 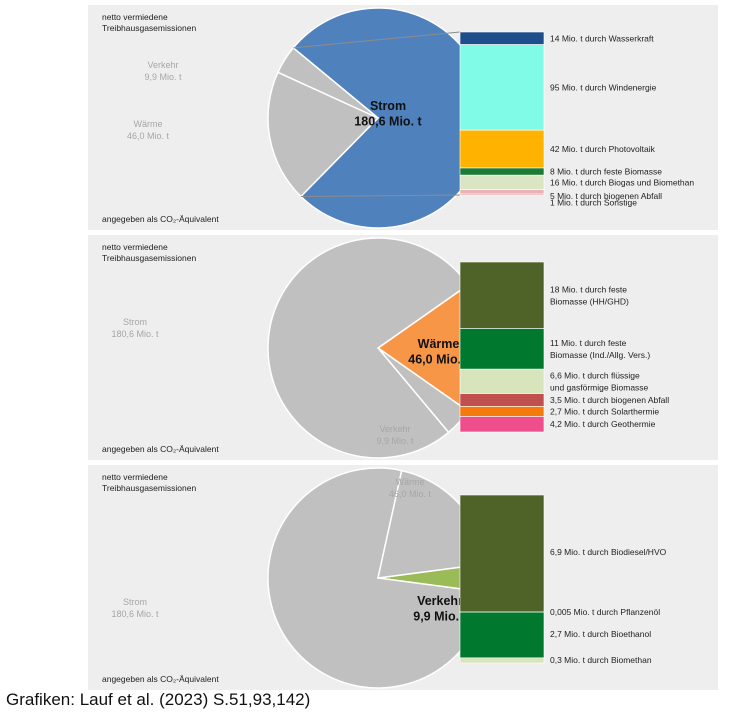 What do you see at coordinates (593, 203) in the screenshot?
I see `breakdown-label-7: 1 Mio. t durch Sonstige` at bounding box center [593, 203].